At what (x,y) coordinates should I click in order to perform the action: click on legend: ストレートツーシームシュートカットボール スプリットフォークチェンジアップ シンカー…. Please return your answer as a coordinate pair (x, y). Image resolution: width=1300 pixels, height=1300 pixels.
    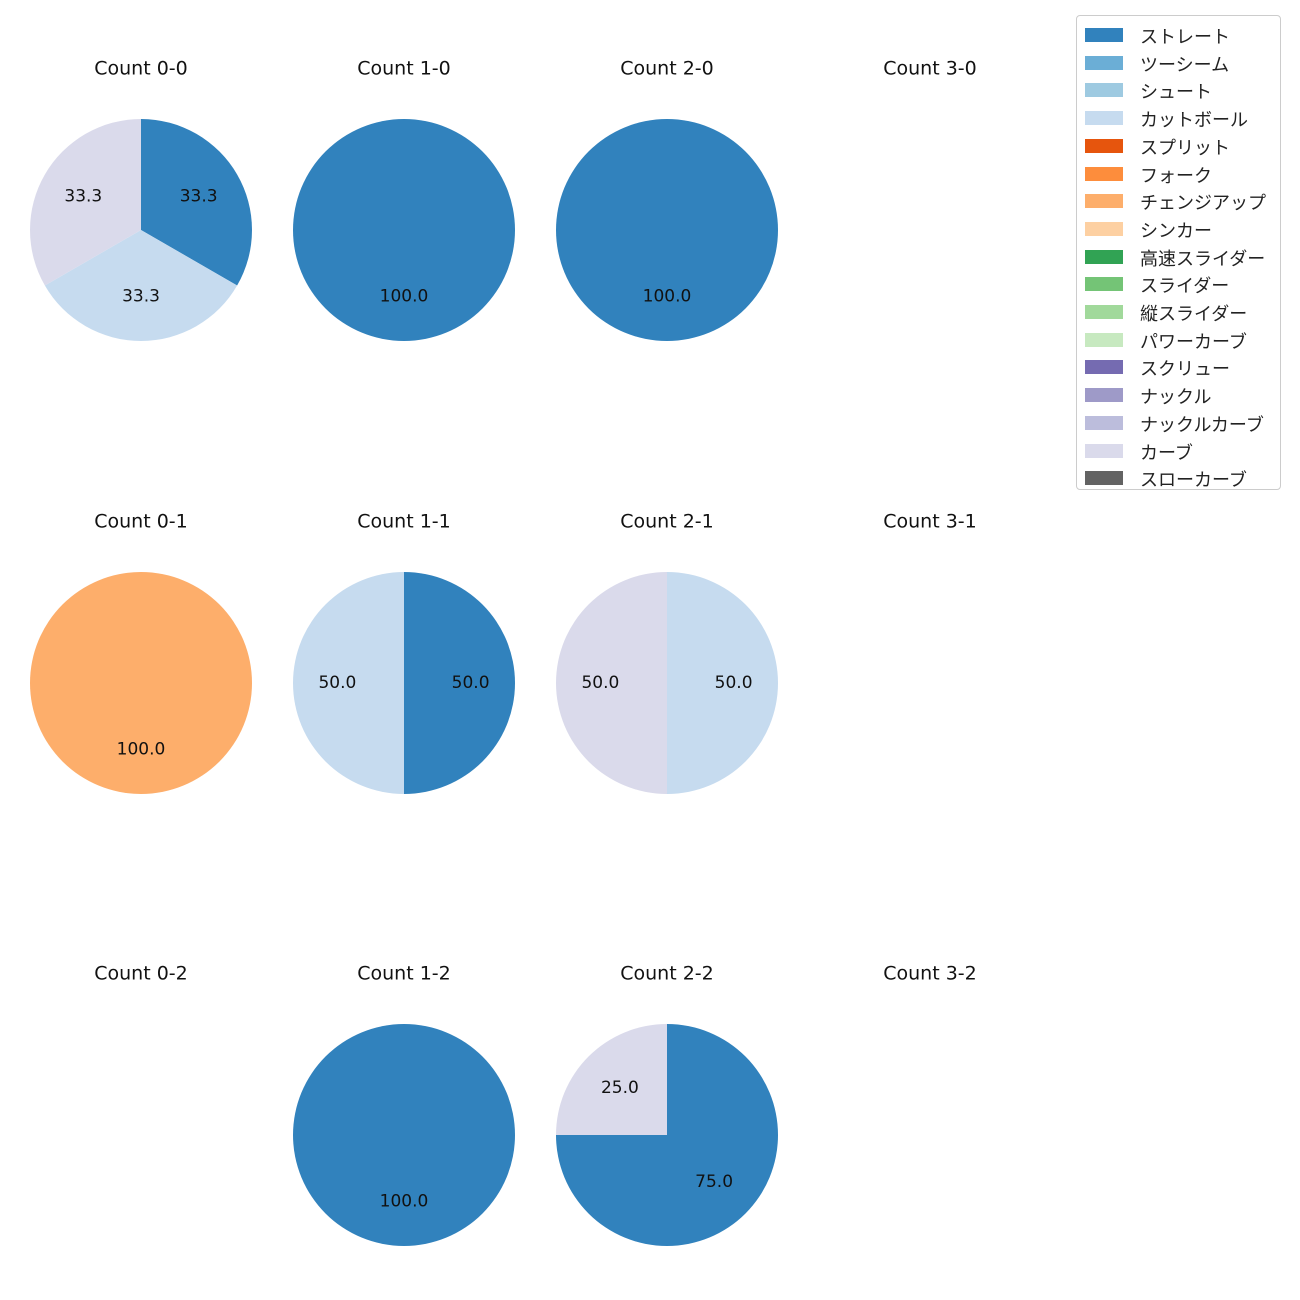
    Looking at the image, I should click on (1179, 253).